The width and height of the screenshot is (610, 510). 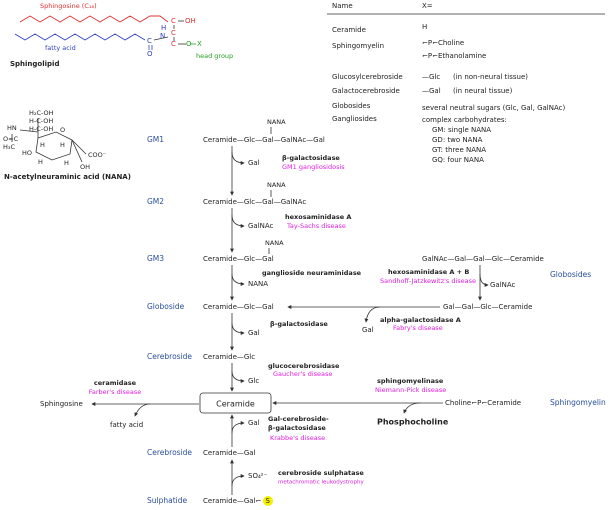 I want to click on cell: ⌐P⌐Choline, so click(x=443, y=43).